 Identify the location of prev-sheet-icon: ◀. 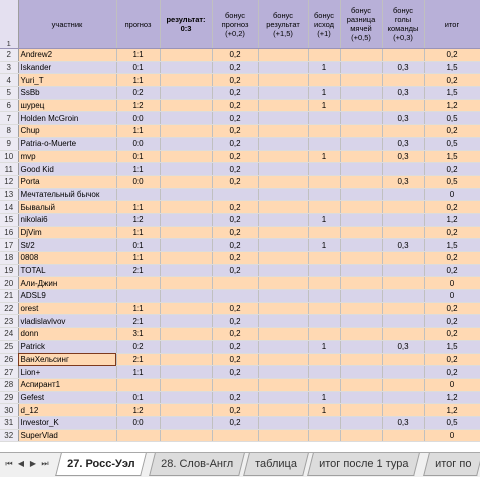
(21, 463).